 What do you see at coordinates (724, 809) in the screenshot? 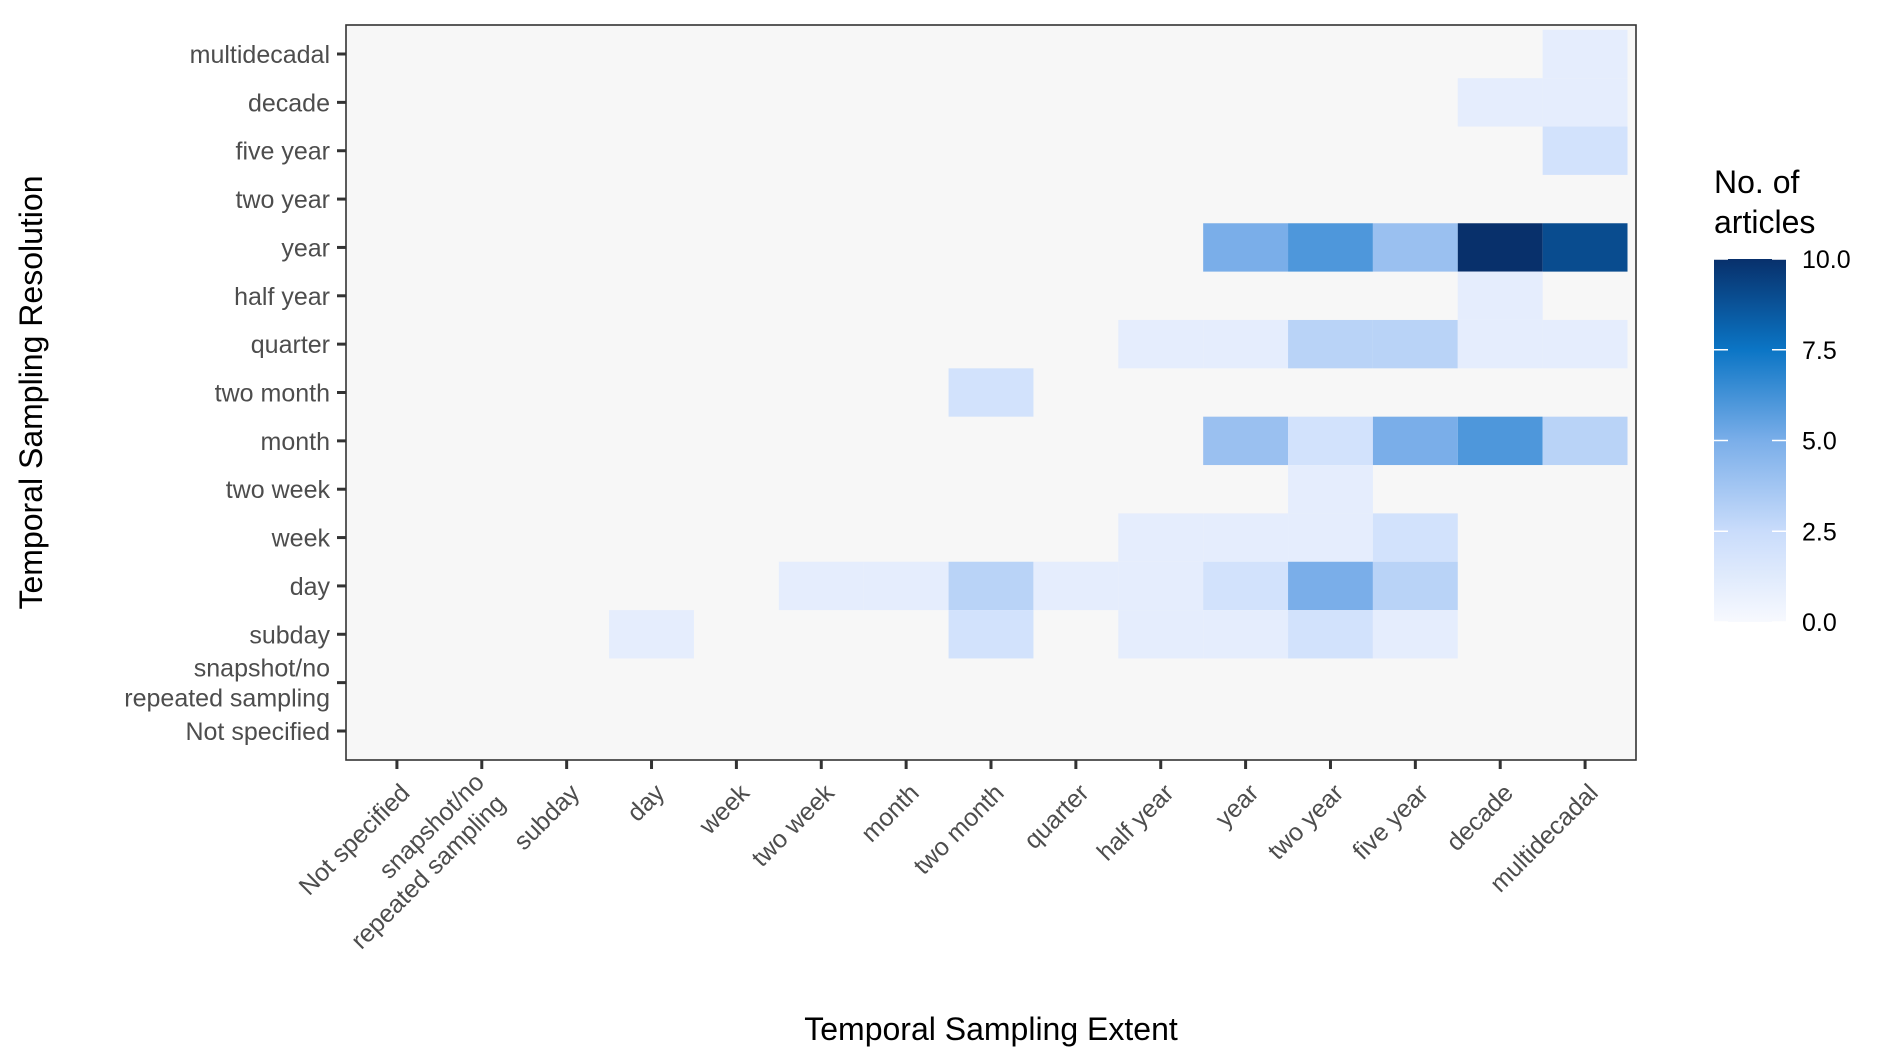
I see `x-tick-label: week` at bounding box center [724, 809].